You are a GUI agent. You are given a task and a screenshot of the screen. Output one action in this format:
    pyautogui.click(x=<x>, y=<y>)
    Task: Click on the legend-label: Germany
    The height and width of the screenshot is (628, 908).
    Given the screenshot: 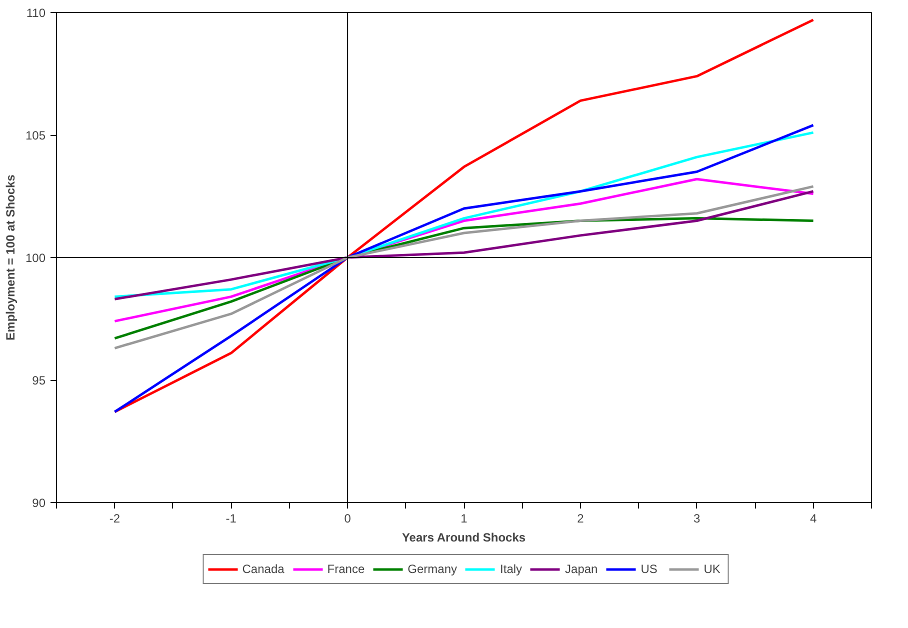 What is the action you would take?
    pyautogui.click(x=433, y=569)
    